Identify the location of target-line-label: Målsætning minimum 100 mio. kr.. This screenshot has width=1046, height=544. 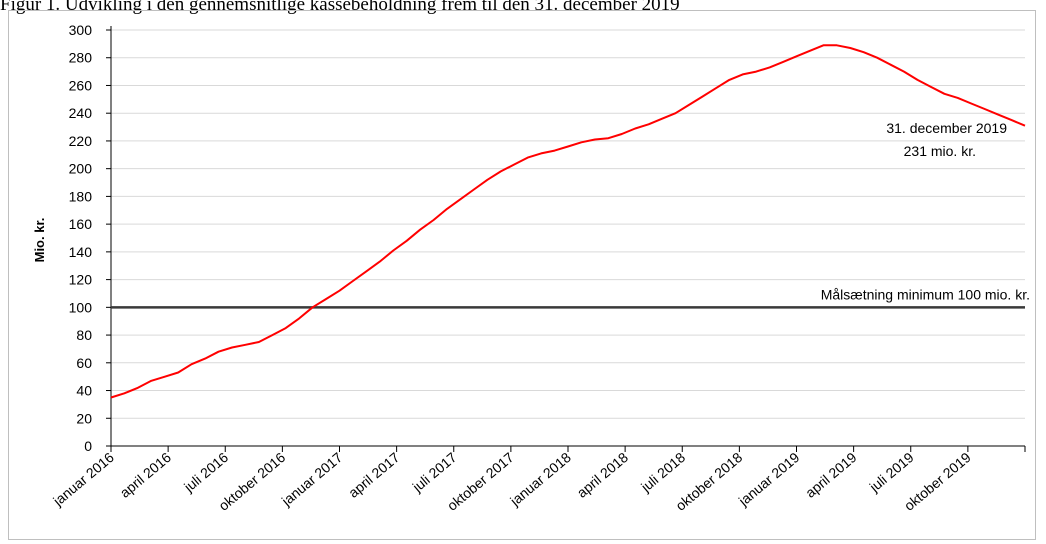
(925, 294).